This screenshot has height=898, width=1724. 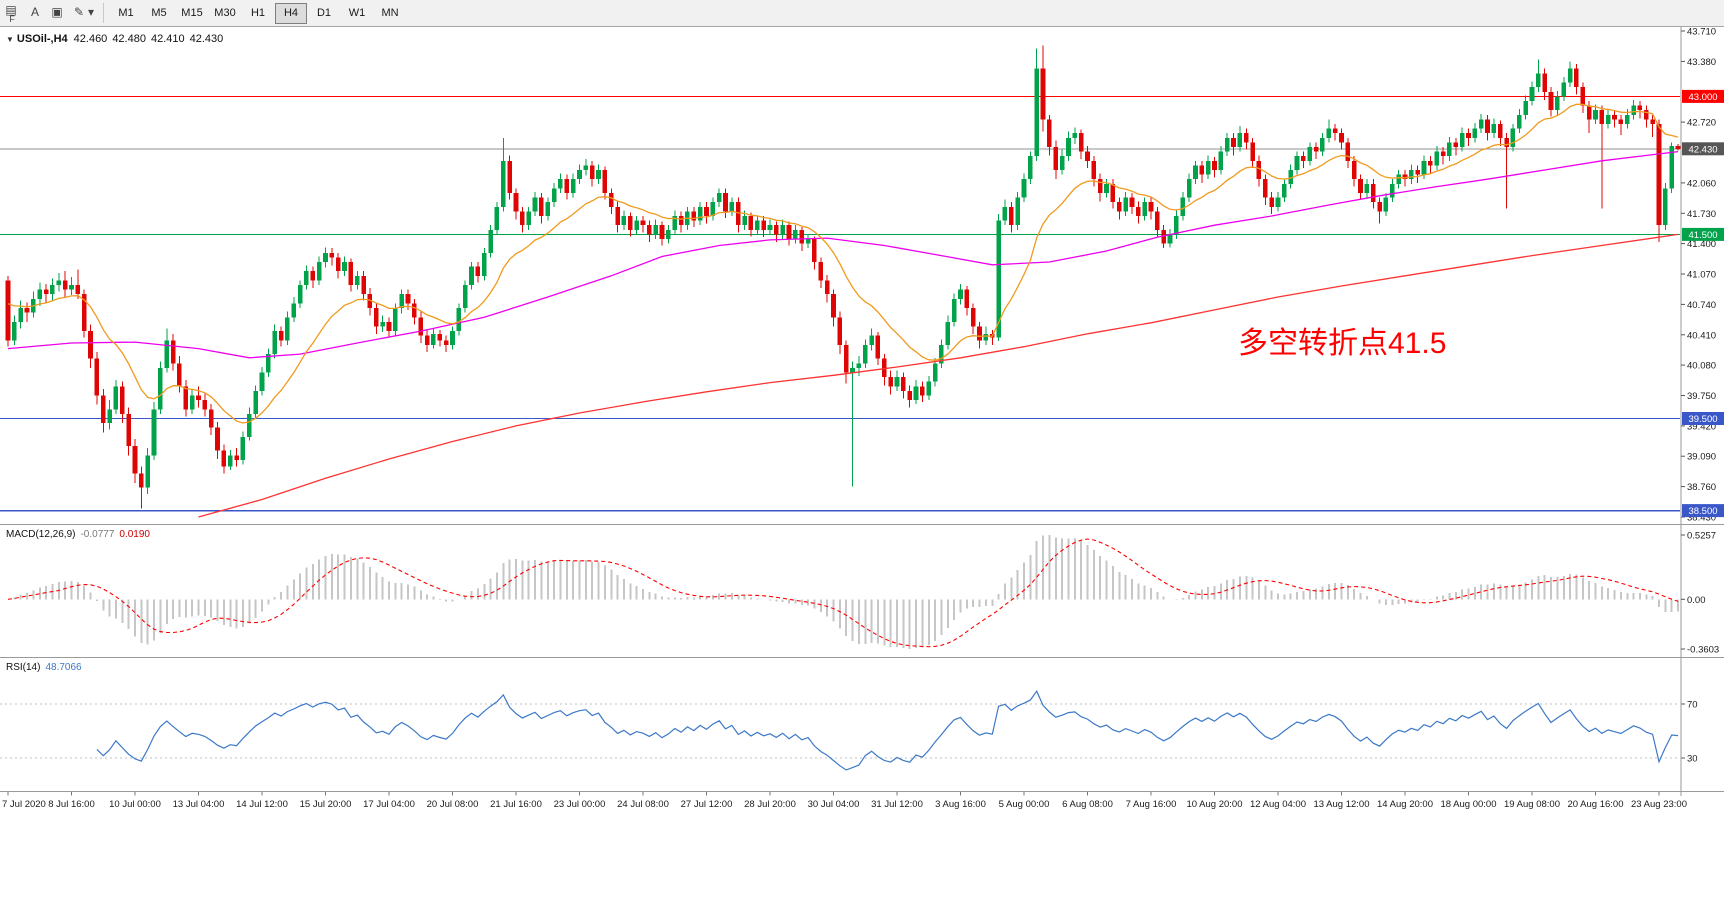 I want to click on rsi-label: RSI(14) 48.7066, so click(x=46, y=667).